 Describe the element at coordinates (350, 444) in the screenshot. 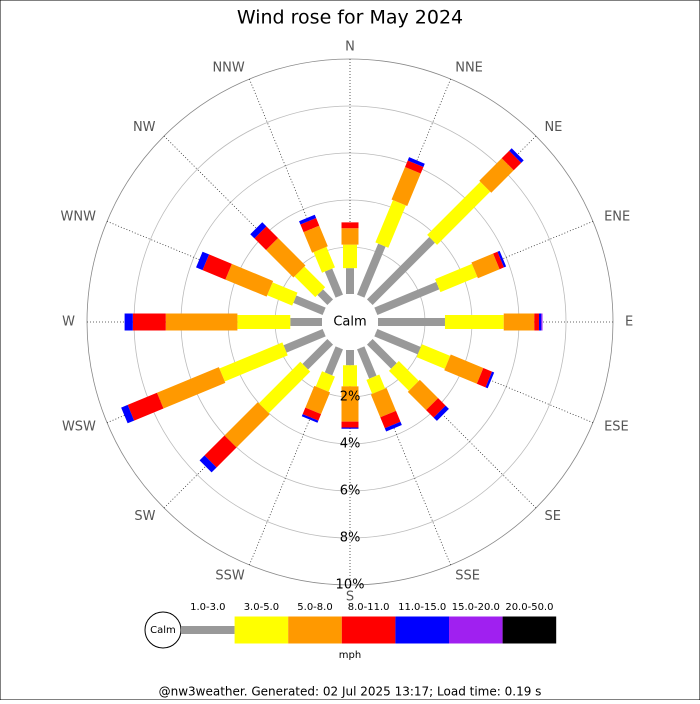

I see `r-tick-label: 4%` at that location.